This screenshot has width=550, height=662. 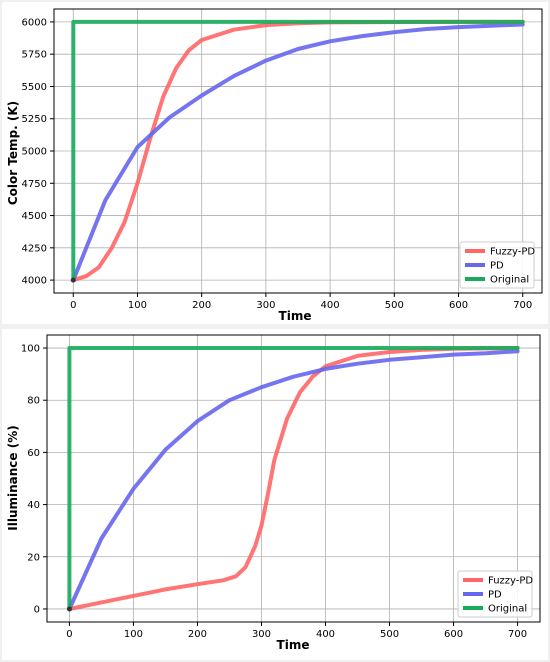 What do you see at coordinates (133, 634) in the screenshot?
I see `illuminance-x-tick-label: 100` at bounding box center [133, 634].